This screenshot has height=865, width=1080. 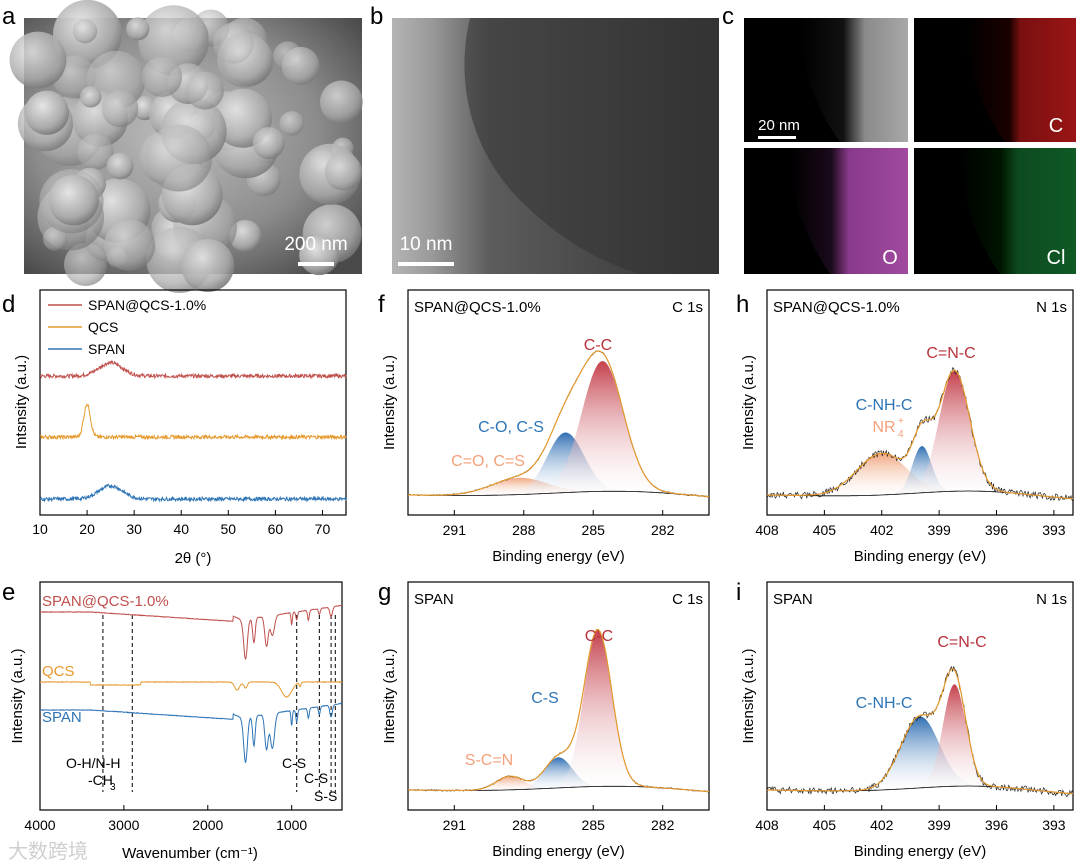 I want to click on sem-scale-text: 200 nm, so click(x=315, y=244).